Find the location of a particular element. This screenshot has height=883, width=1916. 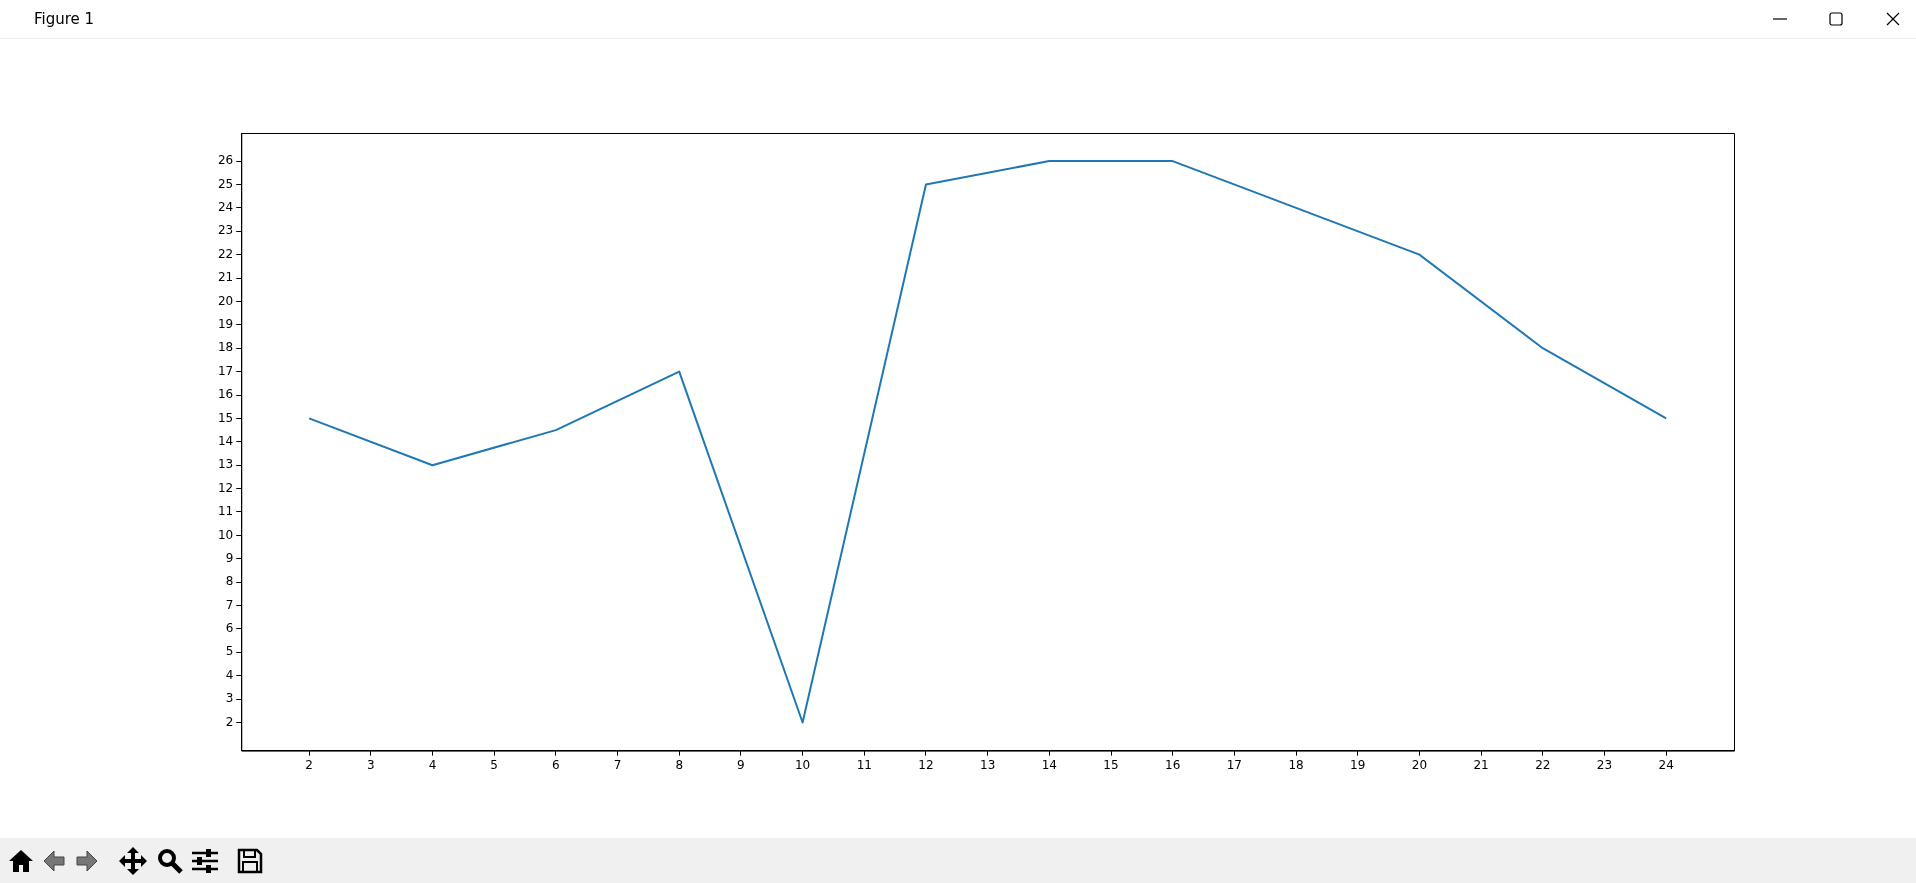

x-tick-label: 23 is located at coordinates (1604, 764).